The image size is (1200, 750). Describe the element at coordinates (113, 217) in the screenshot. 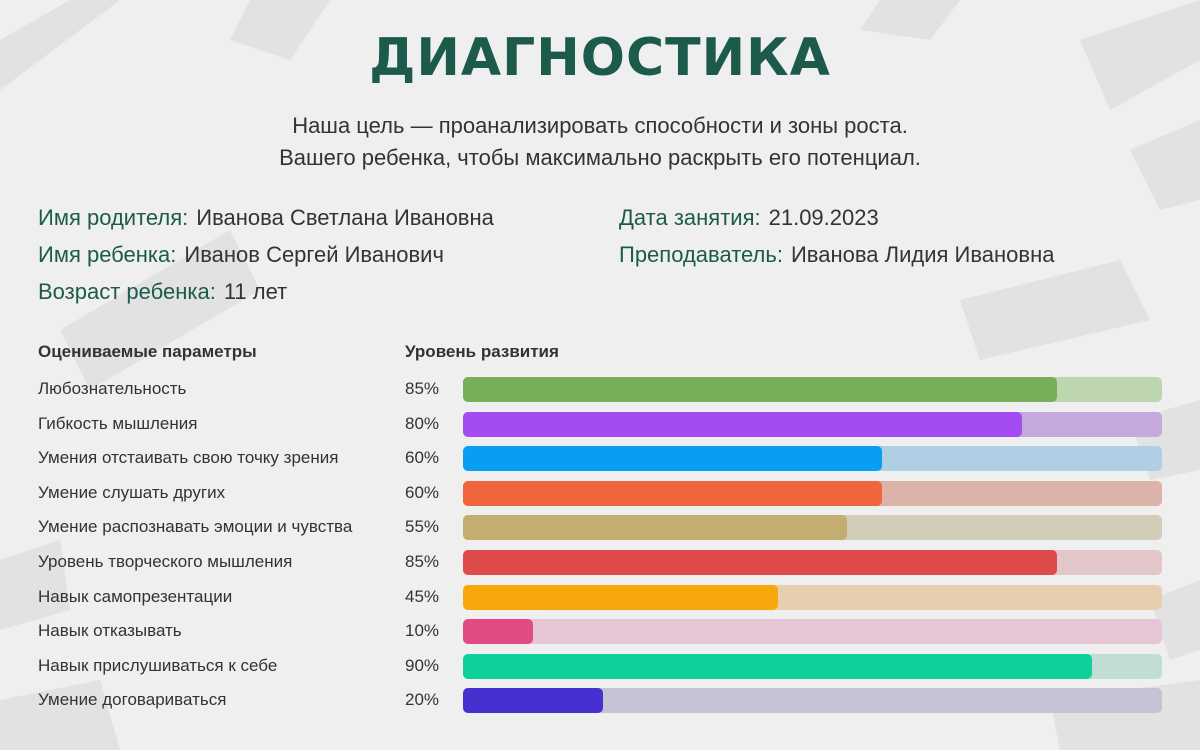

I see `parent-name-label: Имя родителя:` at that location.